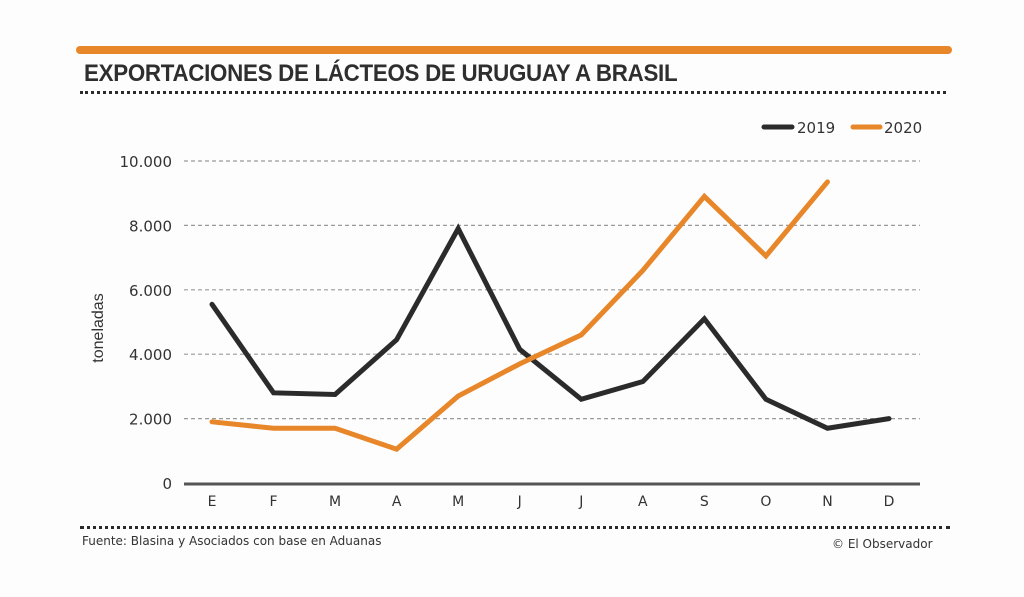 The image size is (1024, 597). I want to click on y-tick-label: 6.000, so click(150, 291).